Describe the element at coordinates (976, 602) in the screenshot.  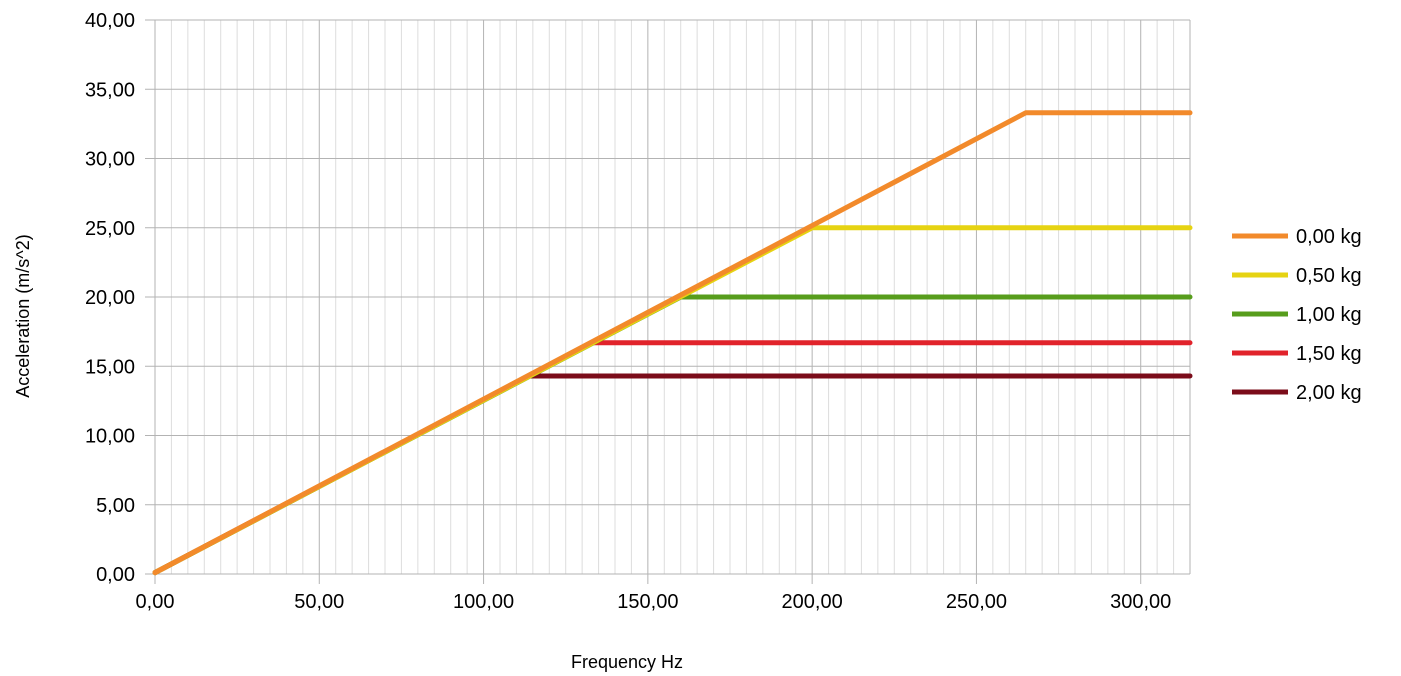
I see `x-tick-label: 250,00` at that location.